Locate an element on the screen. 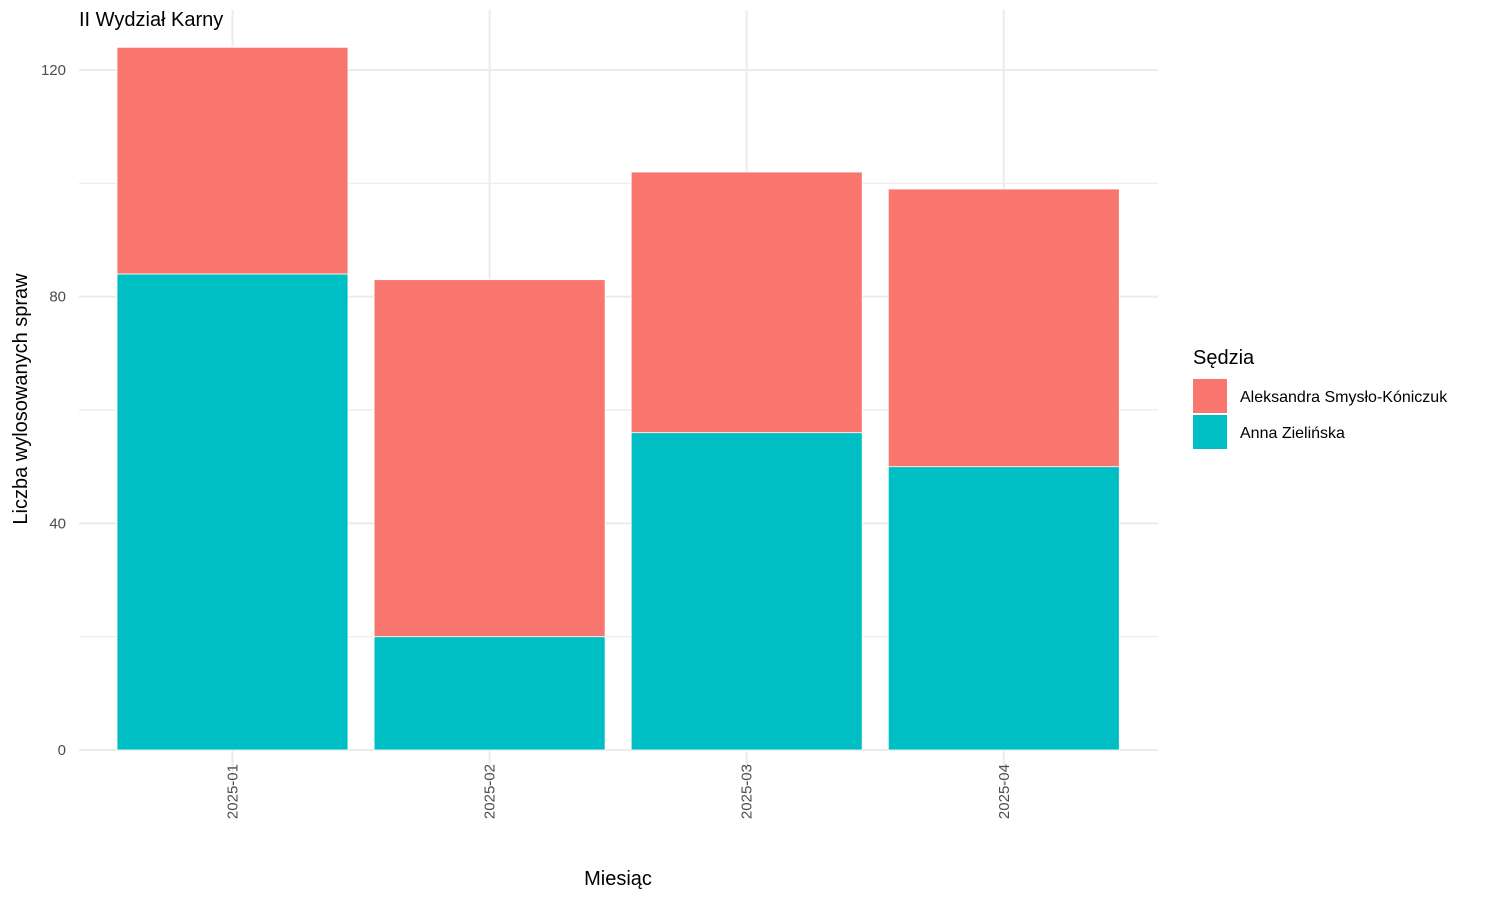 The height and width of the screenshot is (900, 1500). x-axis-ticks: 2025-01 2025-02 2025-03 2025-04 is located at coordinates (619, 791).